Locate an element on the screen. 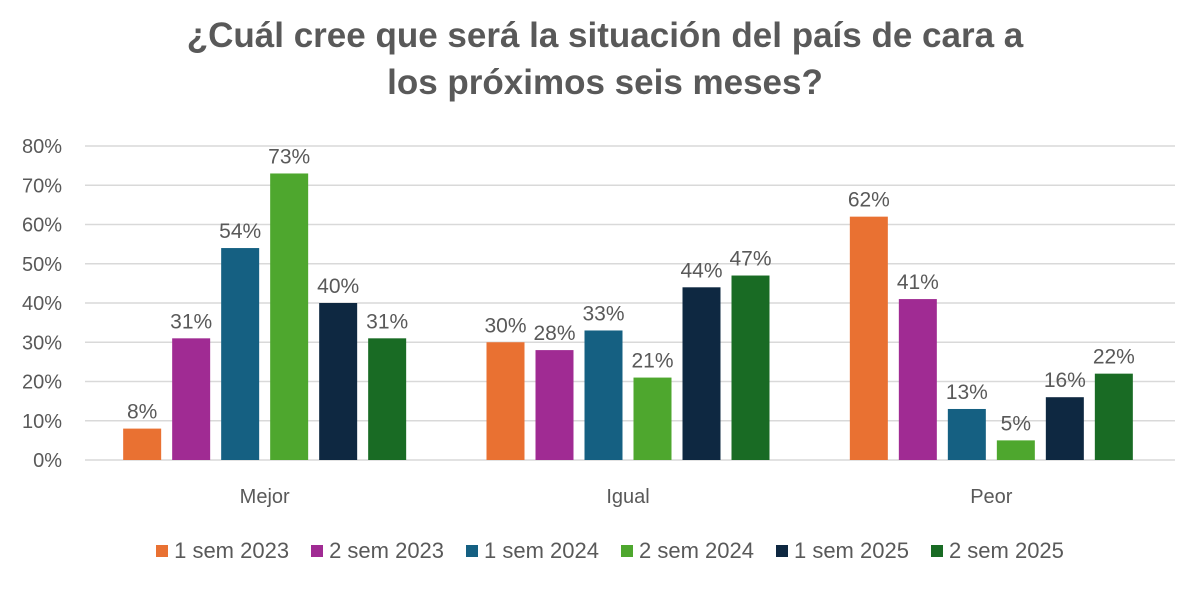  data-label: 54% is located at coordinates (240, 231).